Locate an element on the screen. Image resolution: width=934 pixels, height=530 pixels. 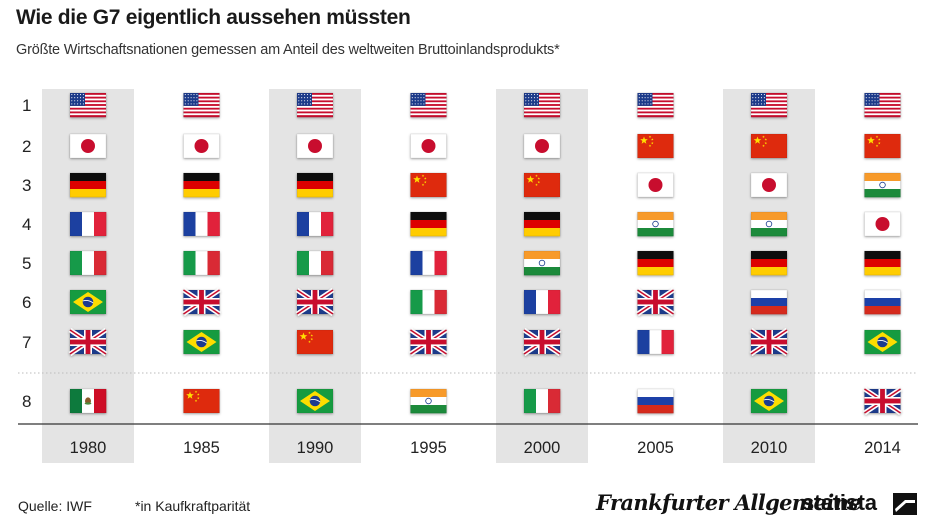
rank-label: 3 is located at coordinates (26, 185).